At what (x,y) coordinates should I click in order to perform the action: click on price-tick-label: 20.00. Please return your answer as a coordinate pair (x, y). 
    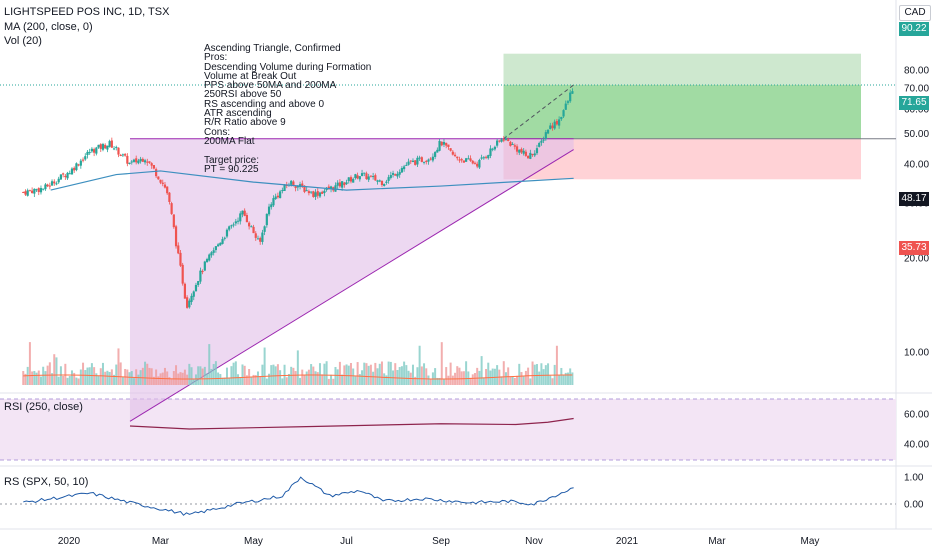
    Looking at the image, I should click on (916, 259).